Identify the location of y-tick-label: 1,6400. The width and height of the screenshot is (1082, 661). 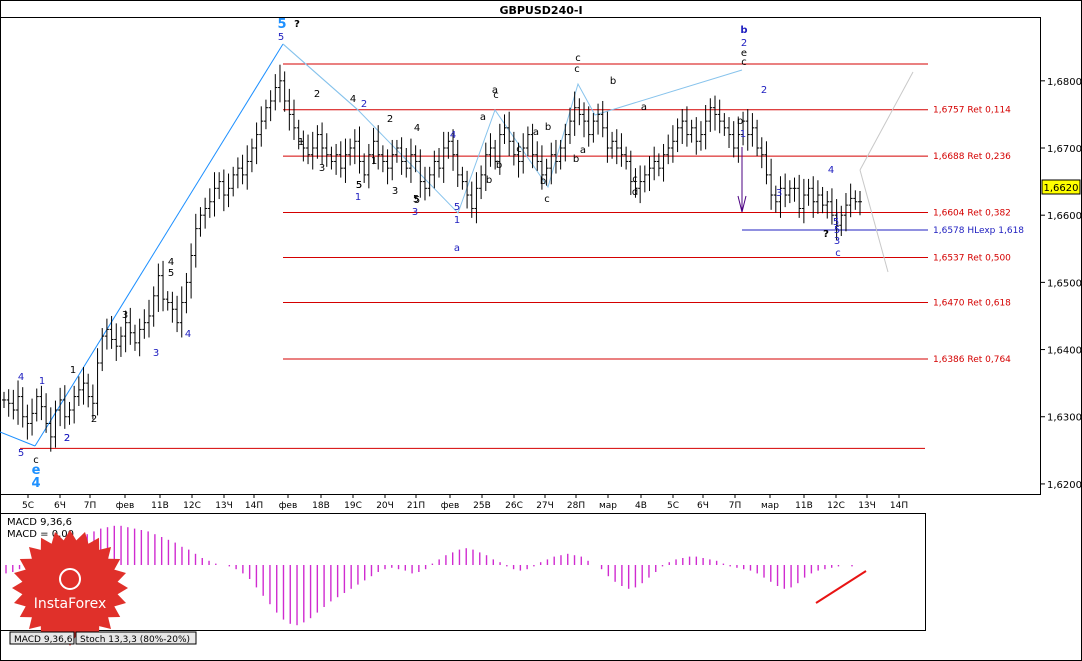
(1064, 351).